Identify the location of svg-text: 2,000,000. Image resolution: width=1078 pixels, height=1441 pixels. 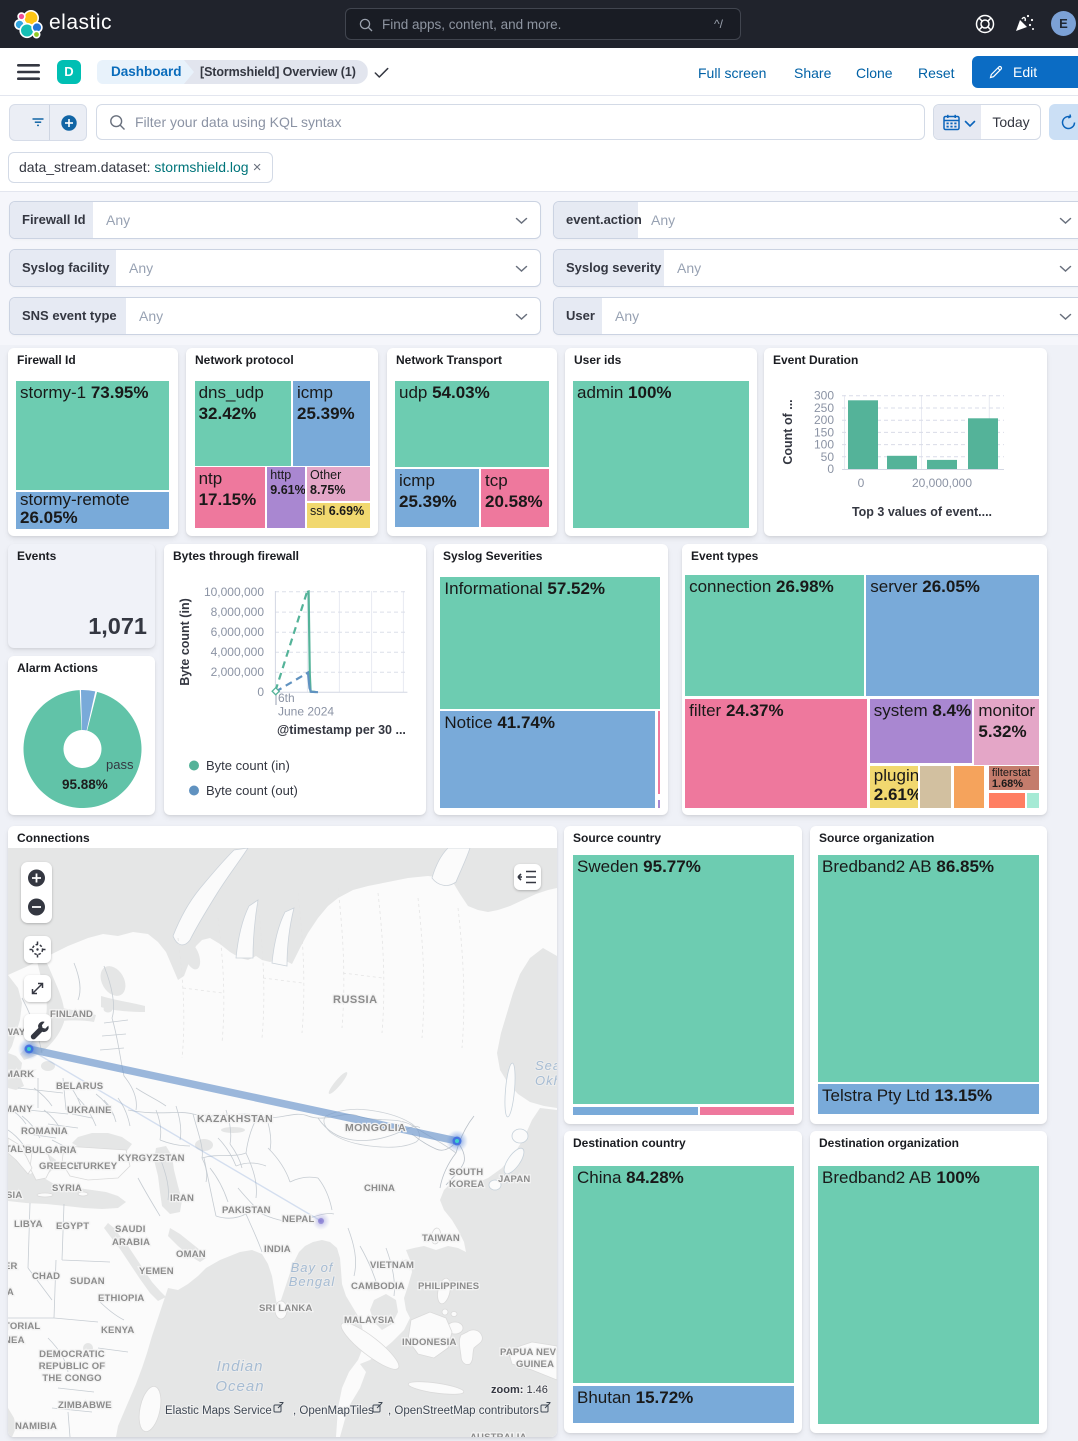
(238, 672).